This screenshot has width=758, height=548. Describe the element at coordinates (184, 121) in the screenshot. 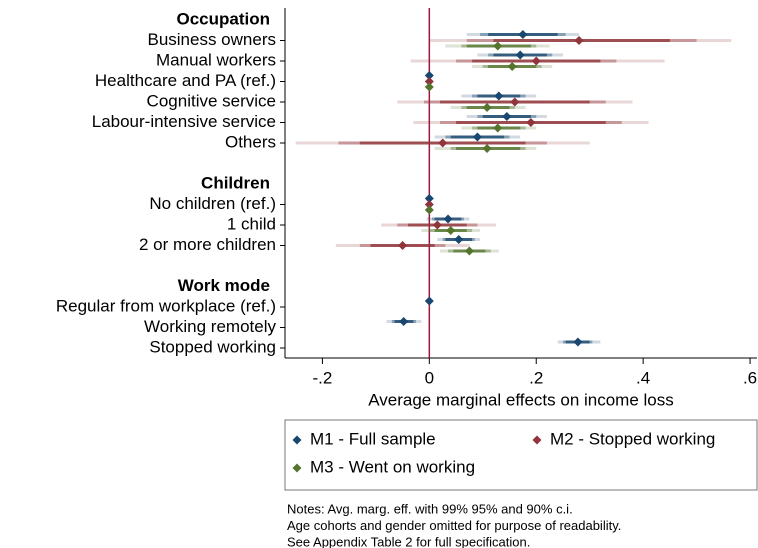

I see `category-label: Labour-intensive service` at that location.